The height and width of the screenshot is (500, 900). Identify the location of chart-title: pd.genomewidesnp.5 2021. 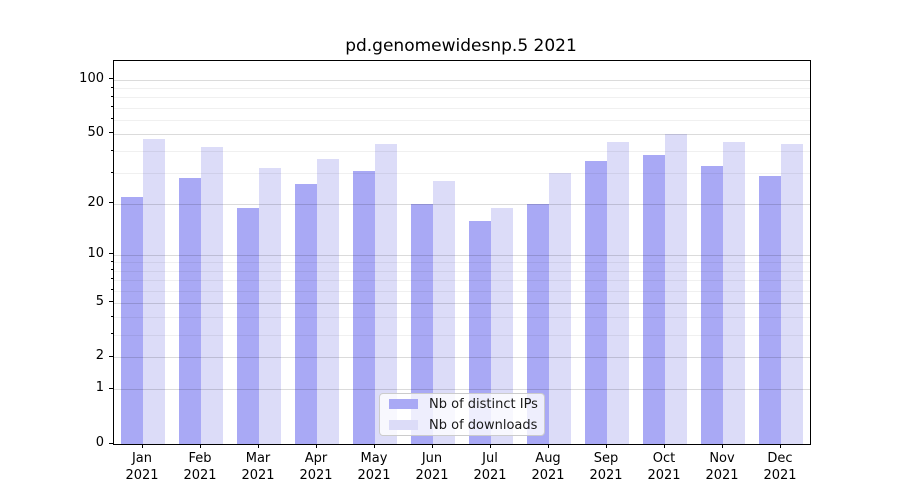
(461, 46).